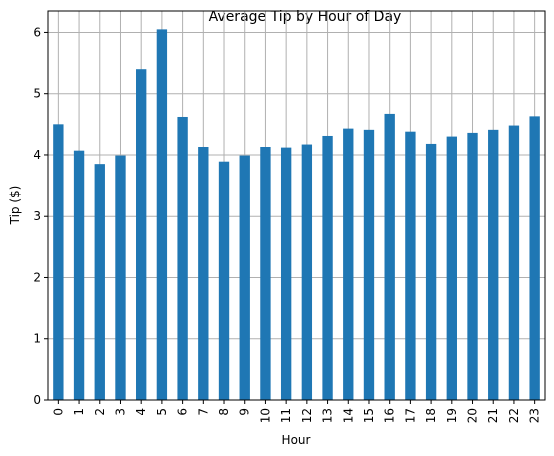  Describe the element at coordinates (15, 206) in the screenshot. I see `y-axis-label: Tip ($)` at that location.